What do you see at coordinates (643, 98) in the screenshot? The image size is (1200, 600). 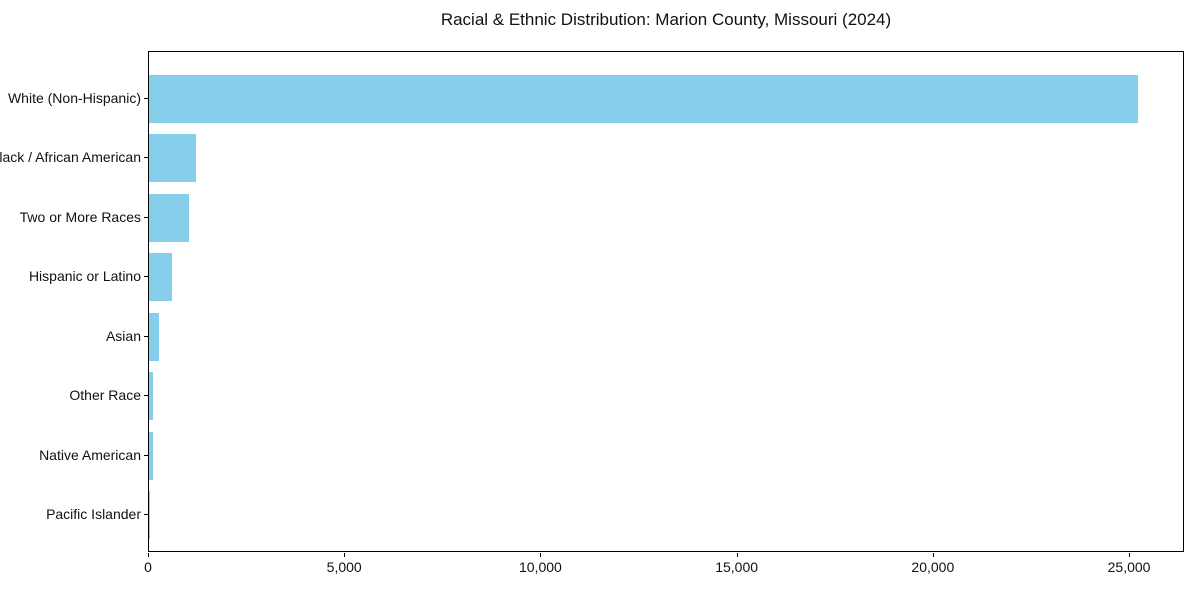 I see `bar-white-non-hispanic` at bounding box center [643, 98].